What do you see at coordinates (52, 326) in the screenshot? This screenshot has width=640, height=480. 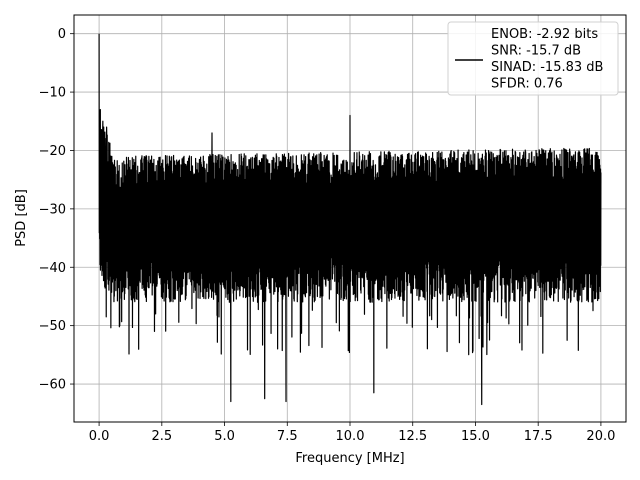 I see `y-tick-label: −50` at bounding box center [52, 326].